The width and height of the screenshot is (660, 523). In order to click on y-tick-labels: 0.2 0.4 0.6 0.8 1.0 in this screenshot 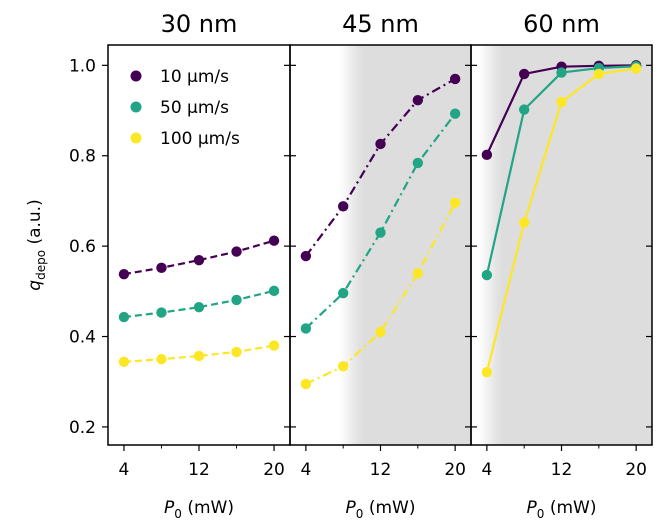, I will do `click(82, 247)`.